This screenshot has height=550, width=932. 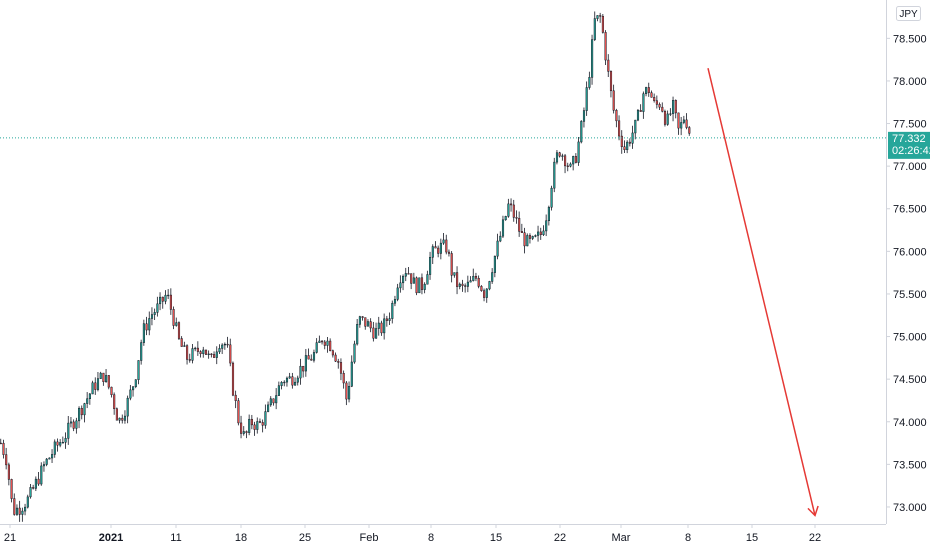 I want to click on x-tick-label: 18, so click(x=241, y=538).